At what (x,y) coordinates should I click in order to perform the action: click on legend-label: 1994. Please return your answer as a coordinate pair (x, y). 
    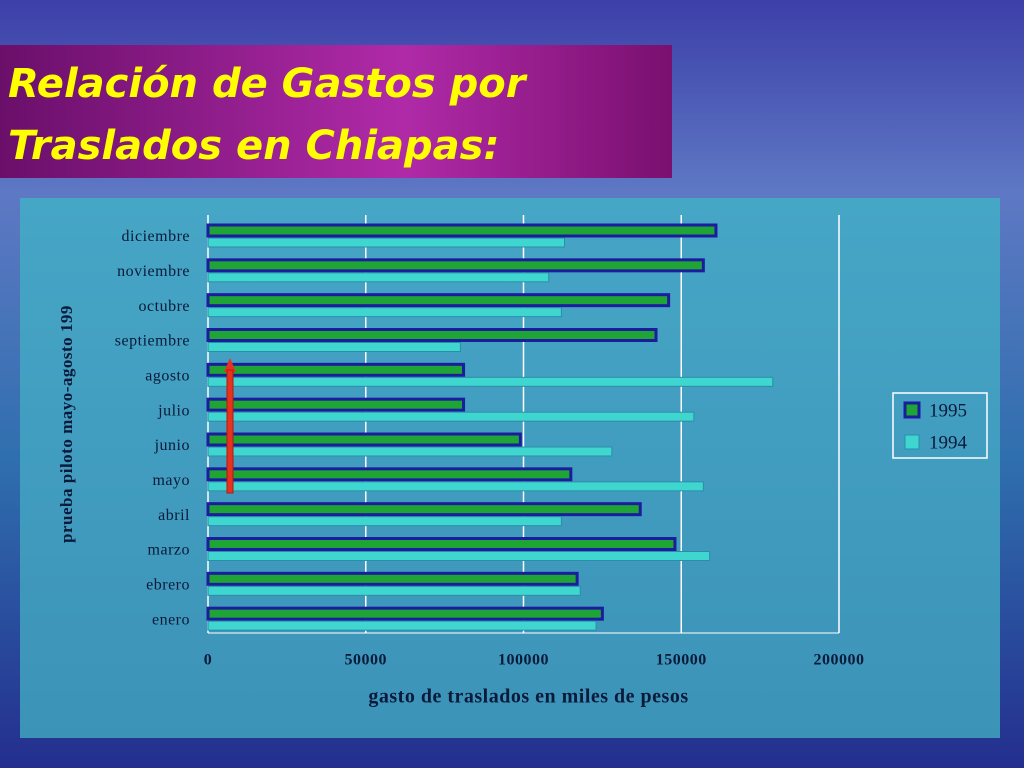
    Looking at the image, I should click on (948, 442).